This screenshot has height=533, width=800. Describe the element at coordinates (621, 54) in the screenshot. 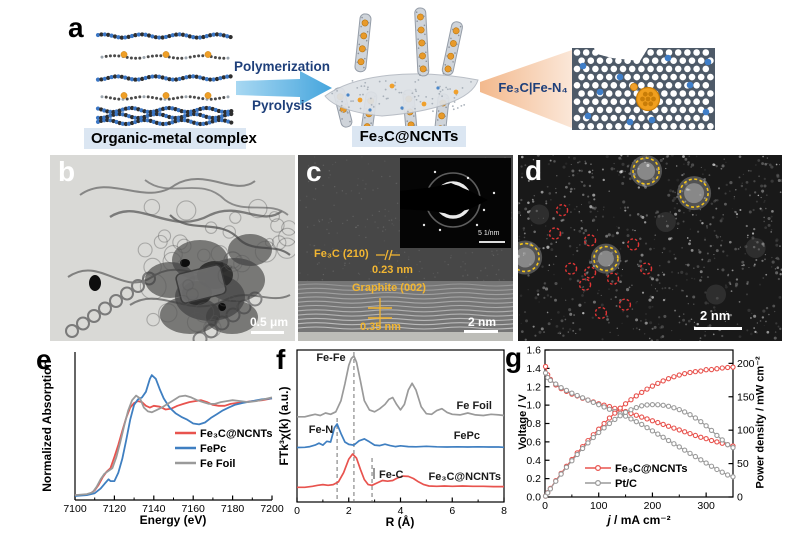

I see `lattice-notch` at that location.